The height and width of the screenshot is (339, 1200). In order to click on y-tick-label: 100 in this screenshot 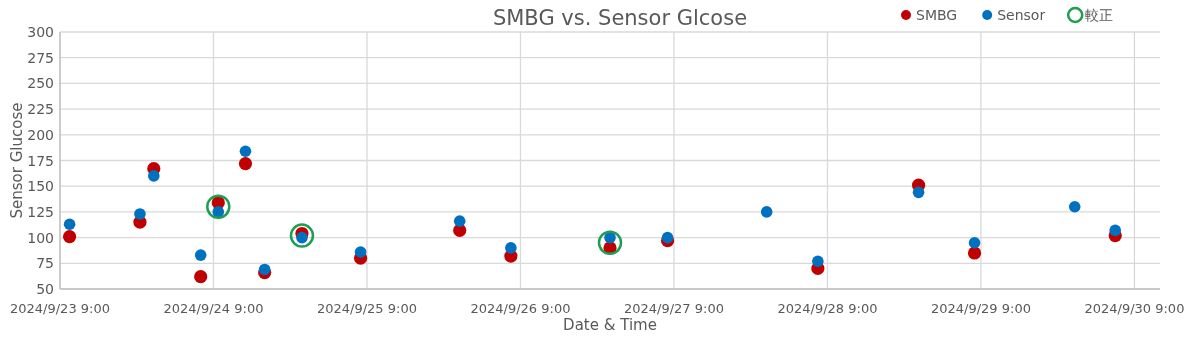, I will do `click(40, 237)`.